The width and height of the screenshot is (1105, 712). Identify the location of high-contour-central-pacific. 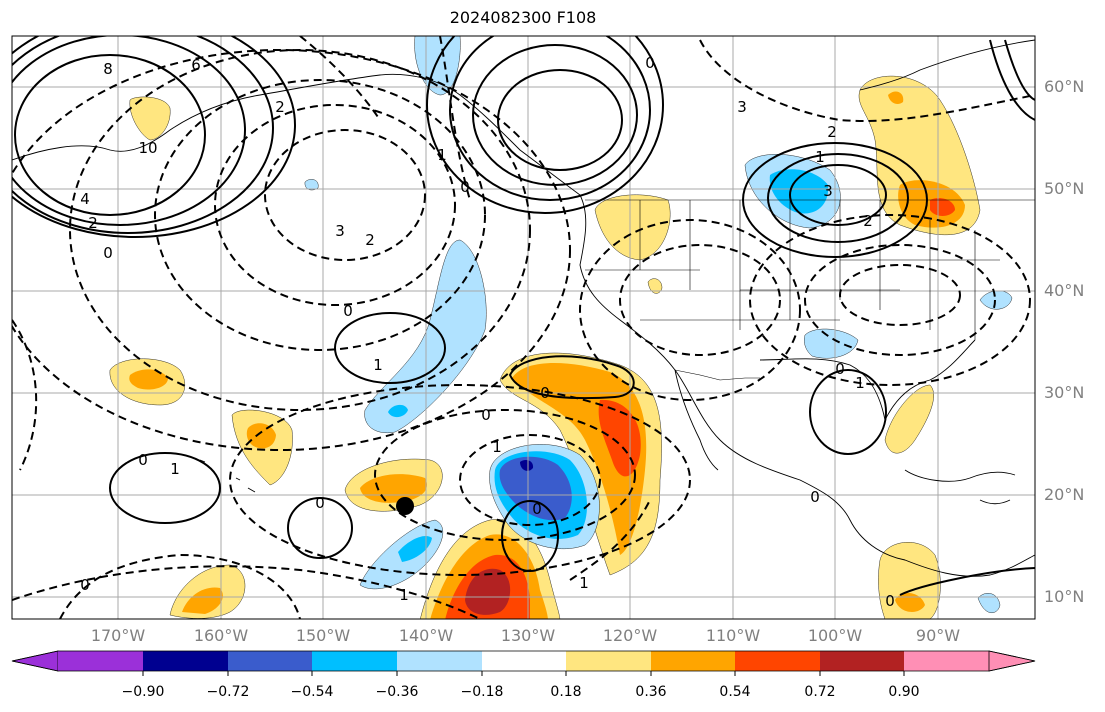
(390, 348).